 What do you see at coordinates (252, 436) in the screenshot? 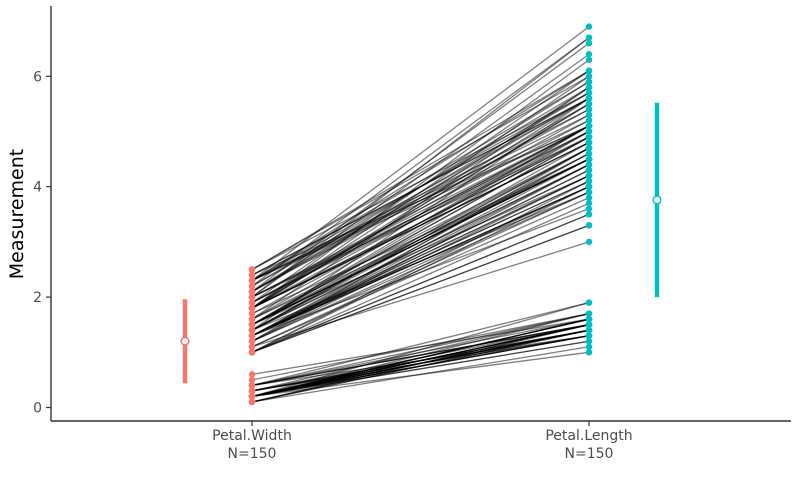
I see `x-tick-label: Petal.Width` at bounding box center [252, 436].